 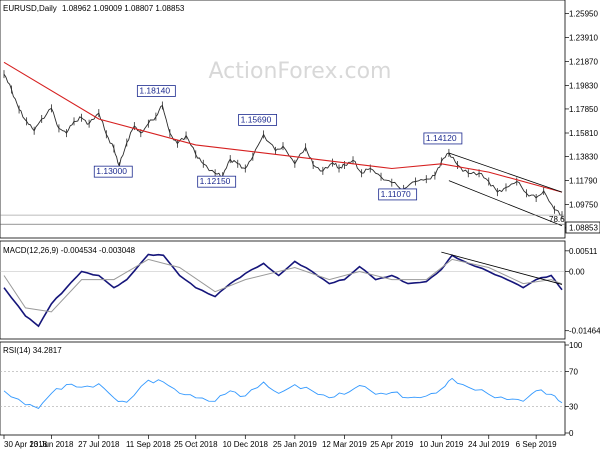 What do you see at coordinates (123, 8) in the screenshot?
I see `ohlc-header: 1.08962 1.09009 1.08807 1.08853` at bounding box center [123, 8].